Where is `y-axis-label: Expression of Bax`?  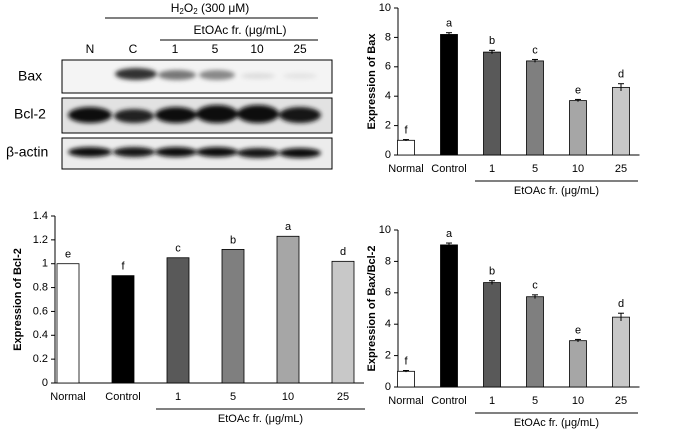
y-axis-label: Expression of Bax is located at coordinates (372, 81).